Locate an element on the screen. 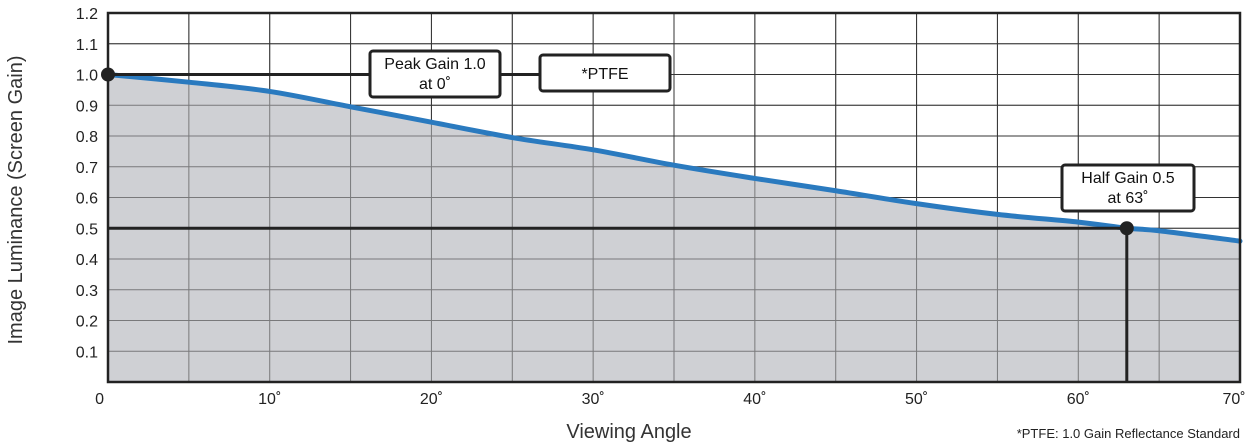  ptfe-label: *PTFE is located at coordinates (604, 74).